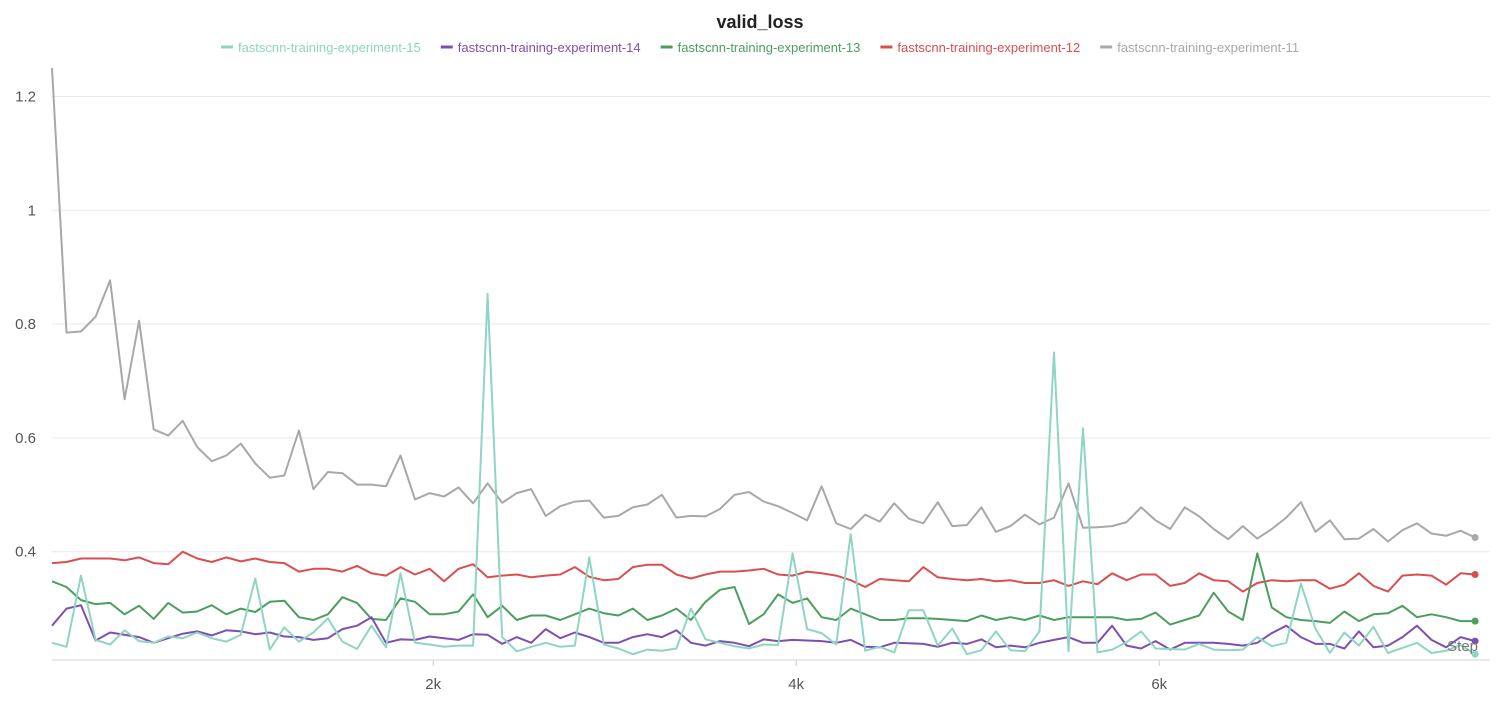 This screenshot has height=701, width=1506. Describe the element at coordinates (329, 47) in the screenshot. I see `legend-label: fastscnn-training-experiment-15` at that location.